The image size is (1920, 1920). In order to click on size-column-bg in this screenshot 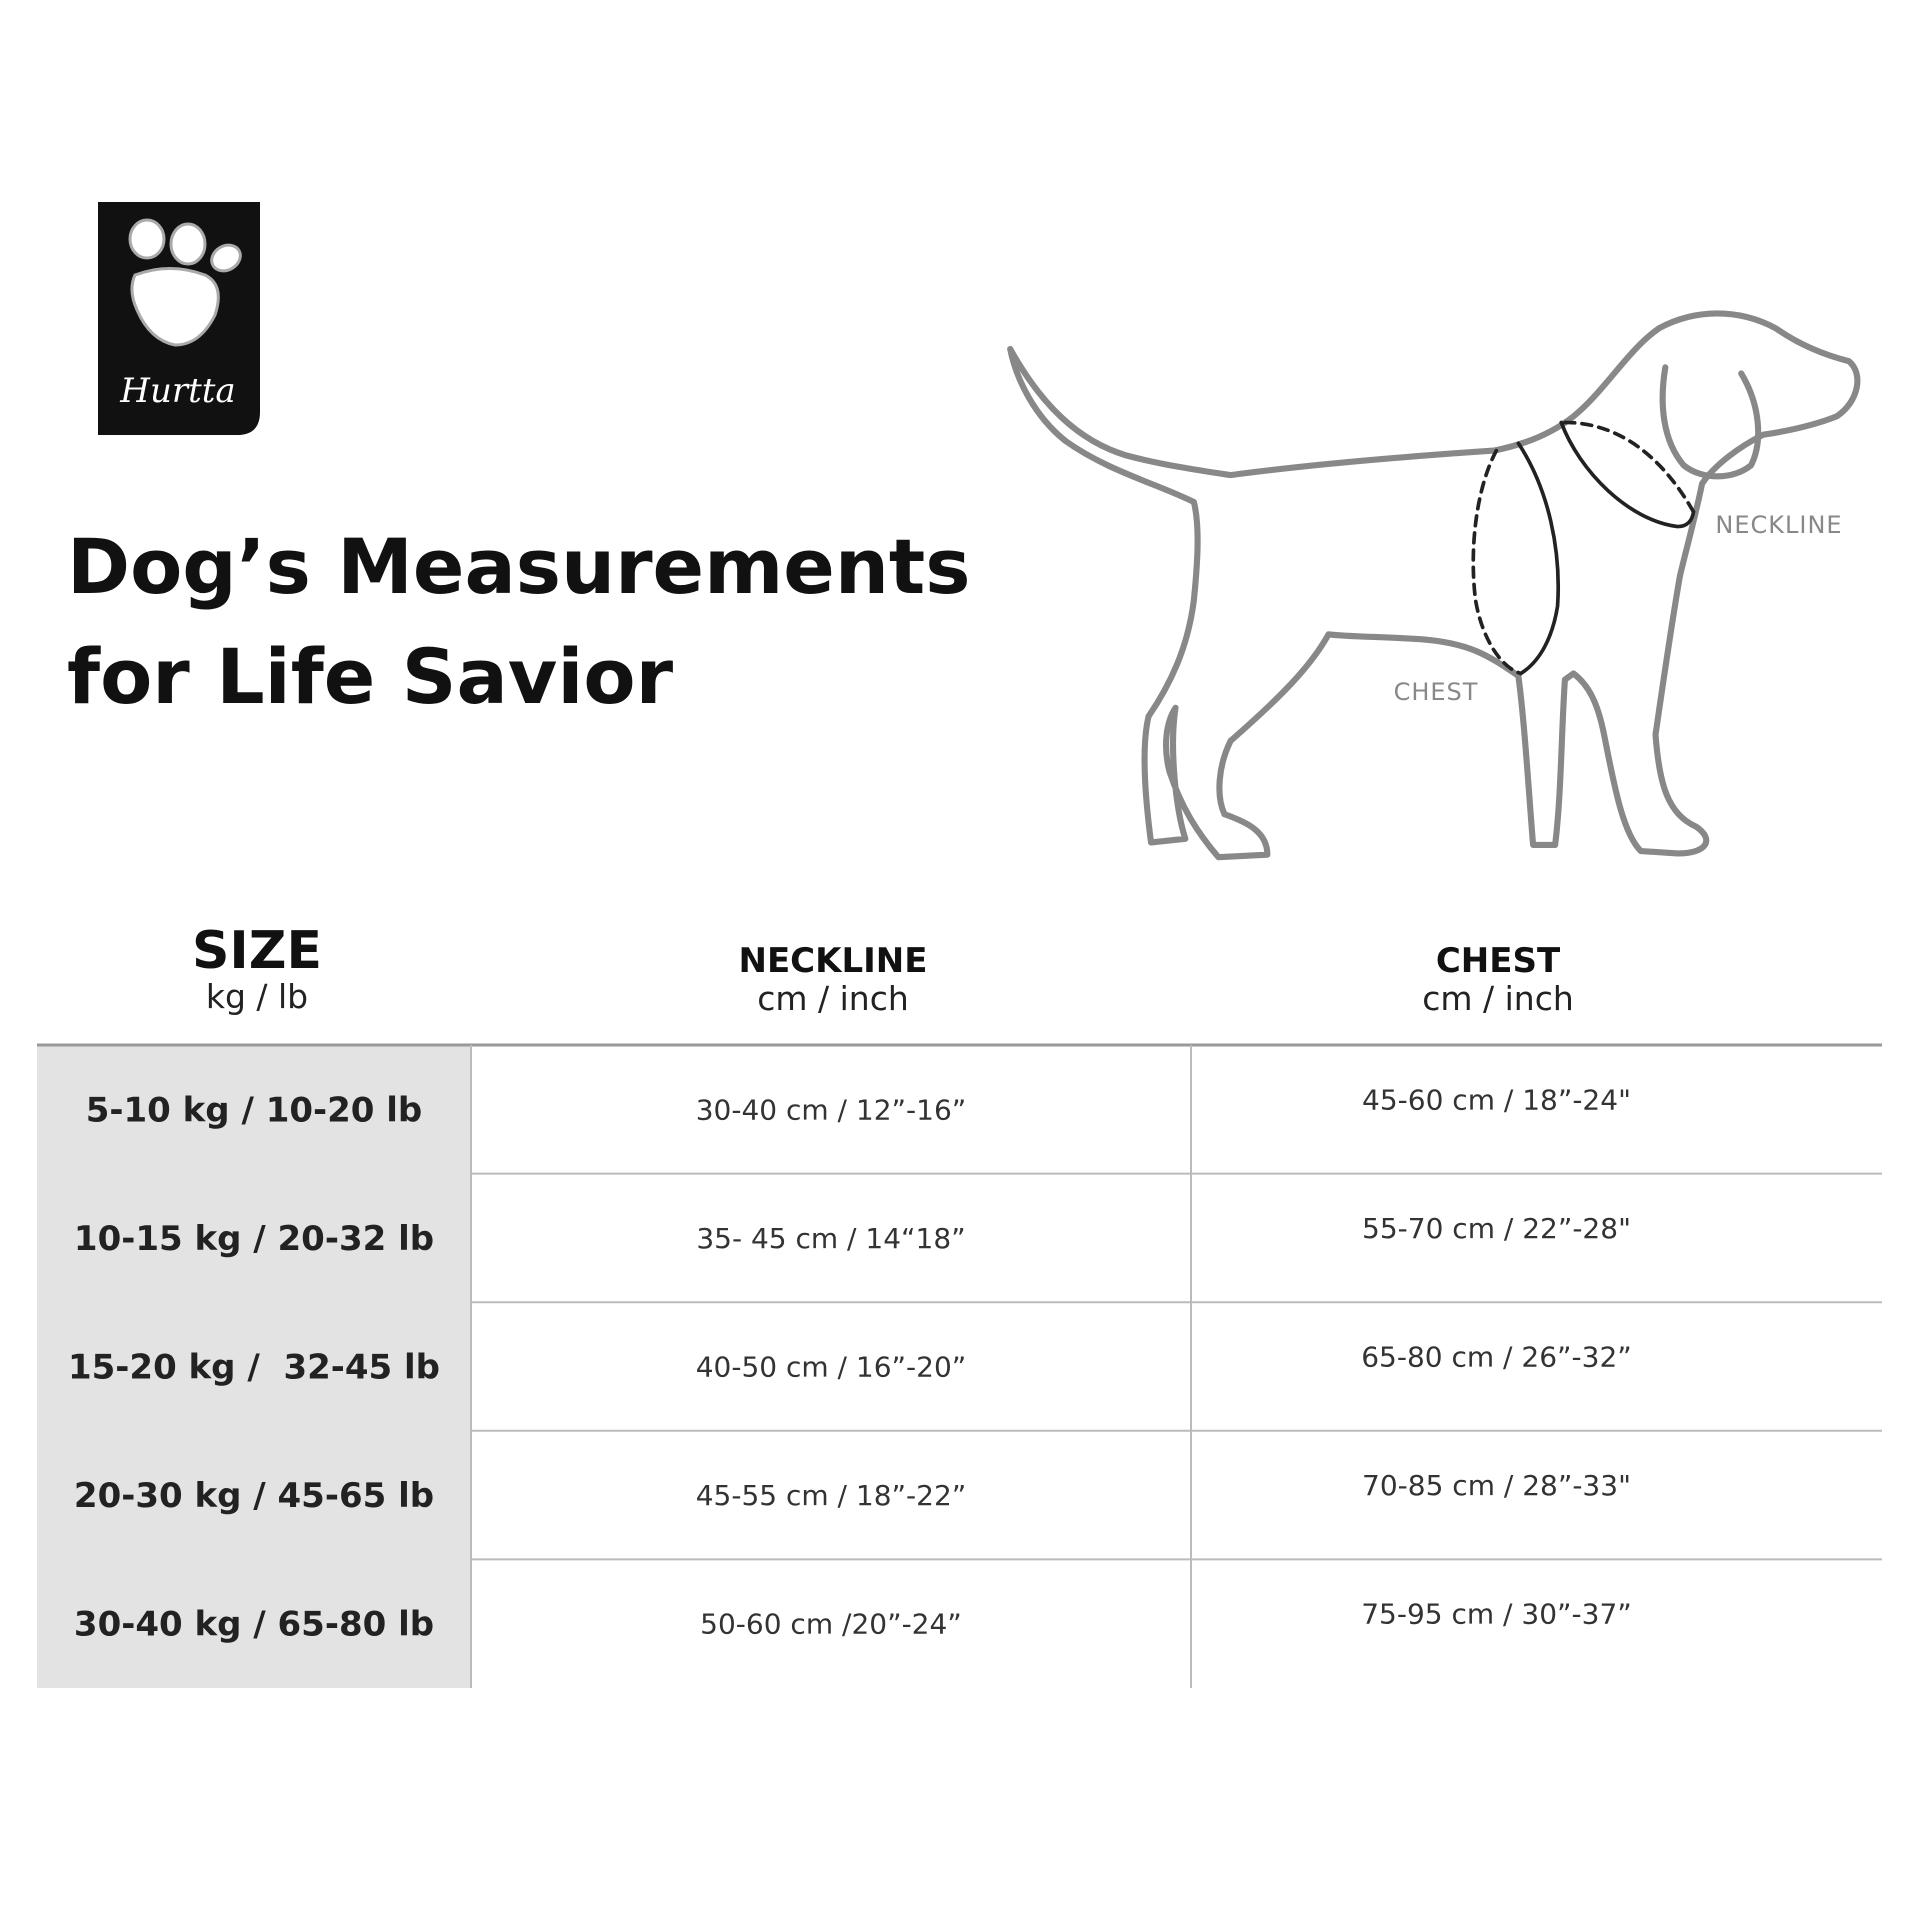, I will do `click(254, 1366)`.